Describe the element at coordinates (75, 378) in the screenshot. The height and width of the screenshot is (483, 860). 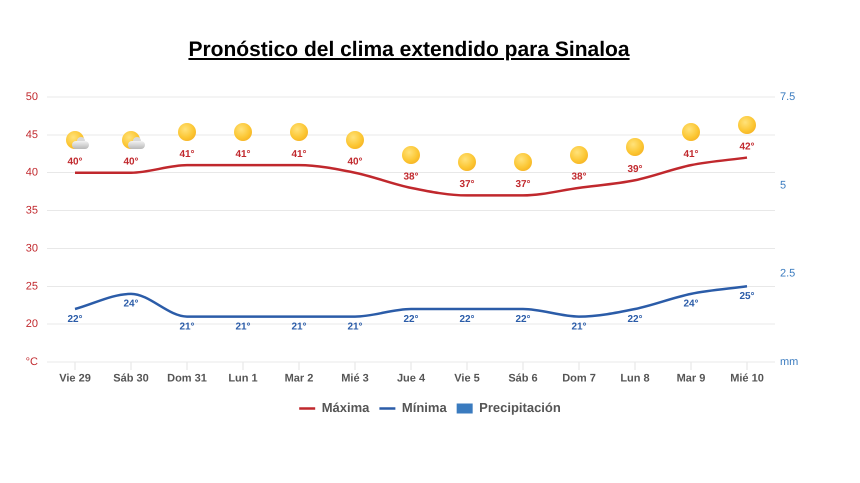
I see `x-tick-label: Vie 29` at that location.